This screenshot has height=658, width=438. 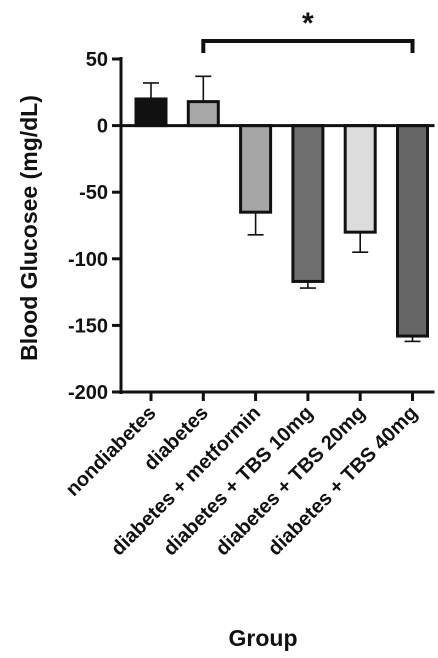 I want to click on significance-star: *, so click(x=308, y=23).